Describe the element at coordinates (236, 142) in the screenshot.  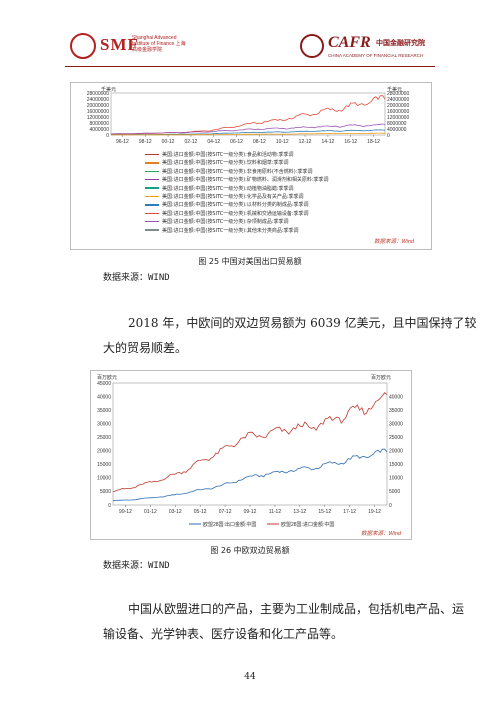
I see `x-tick-label: 06-12` at that location.